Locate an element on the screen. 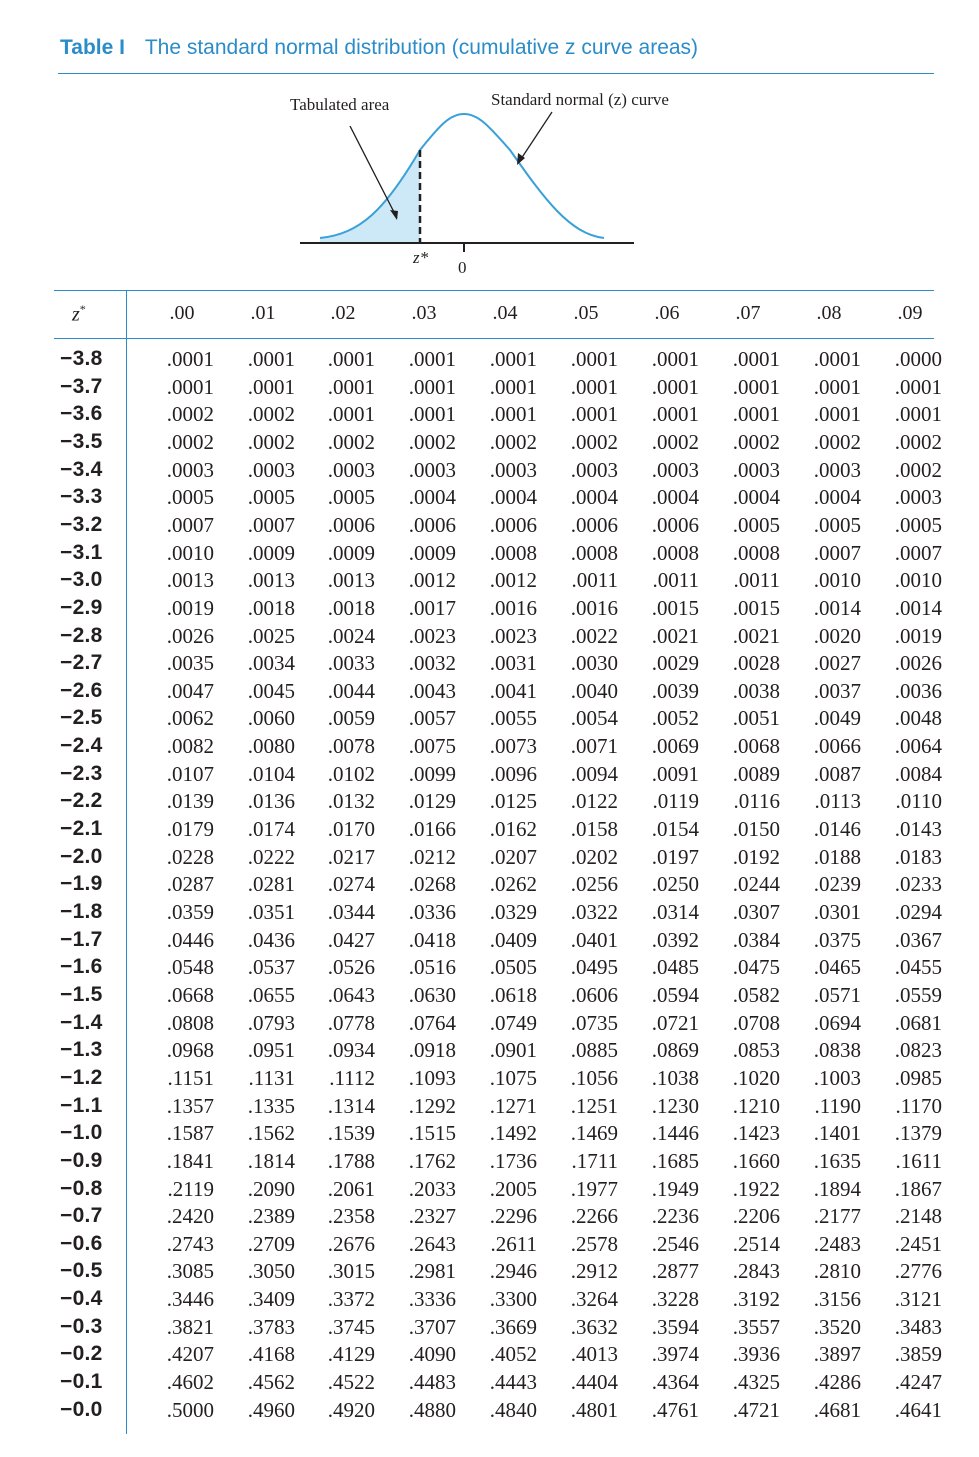  table-cell: .3783 is located at coordinates (271, 1326).